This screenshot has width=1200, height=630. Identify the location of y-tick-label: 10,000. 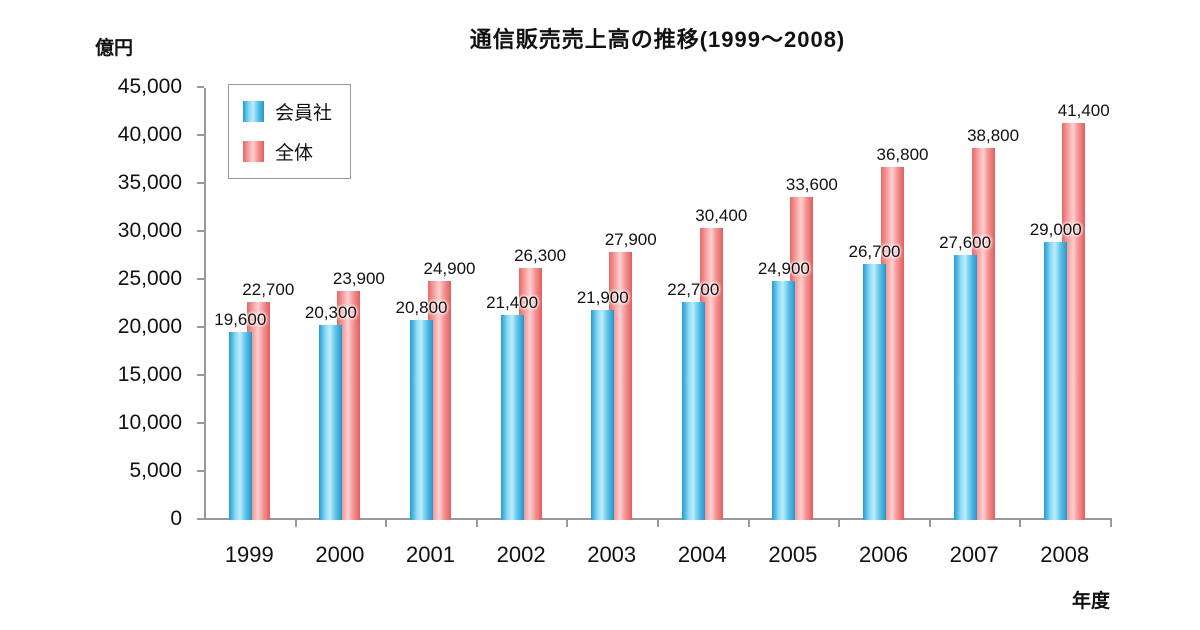
(149, 422).